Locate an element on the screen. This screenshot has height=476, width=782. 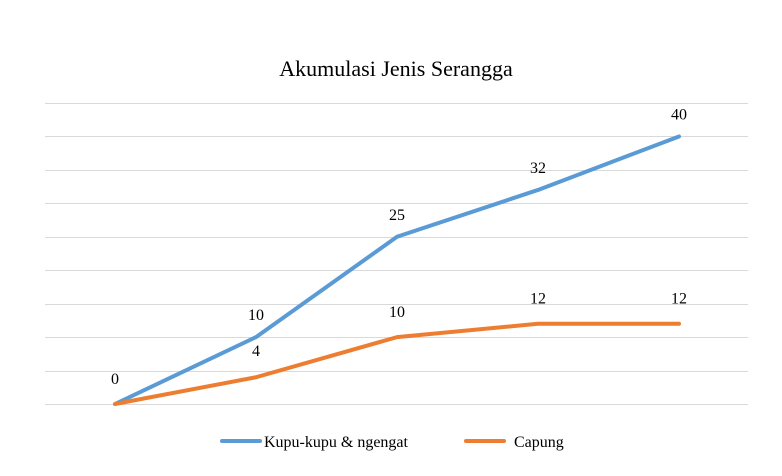
legend-label-1: Kupu-kupu & ngengat is located at coordinates (336, 442).